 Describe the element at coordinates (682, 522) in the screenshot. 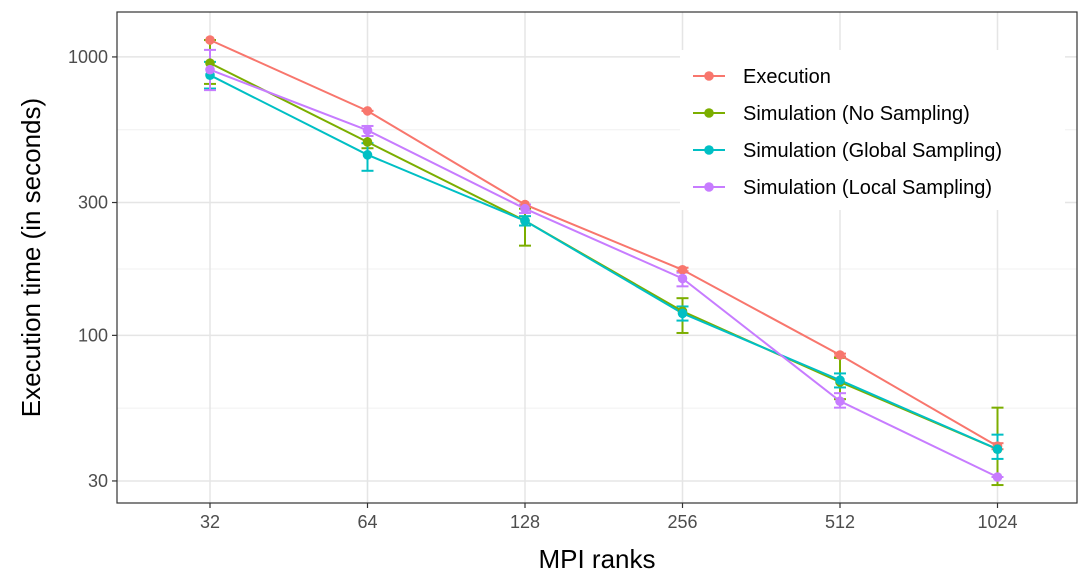

I see `x-tick-label: 256` at that location.